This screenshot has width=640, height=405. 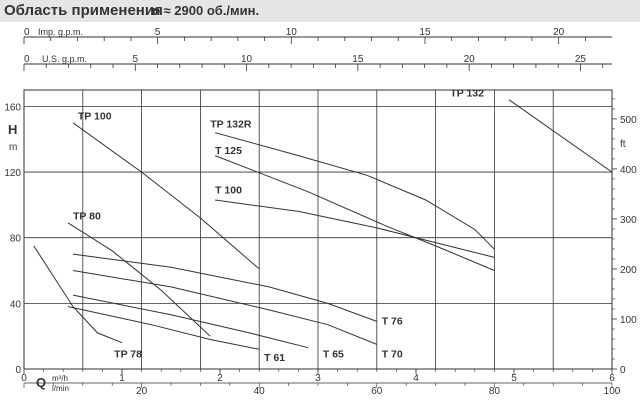 I want to click on tick-label-m3h: 0, so click(x=24, y=378).